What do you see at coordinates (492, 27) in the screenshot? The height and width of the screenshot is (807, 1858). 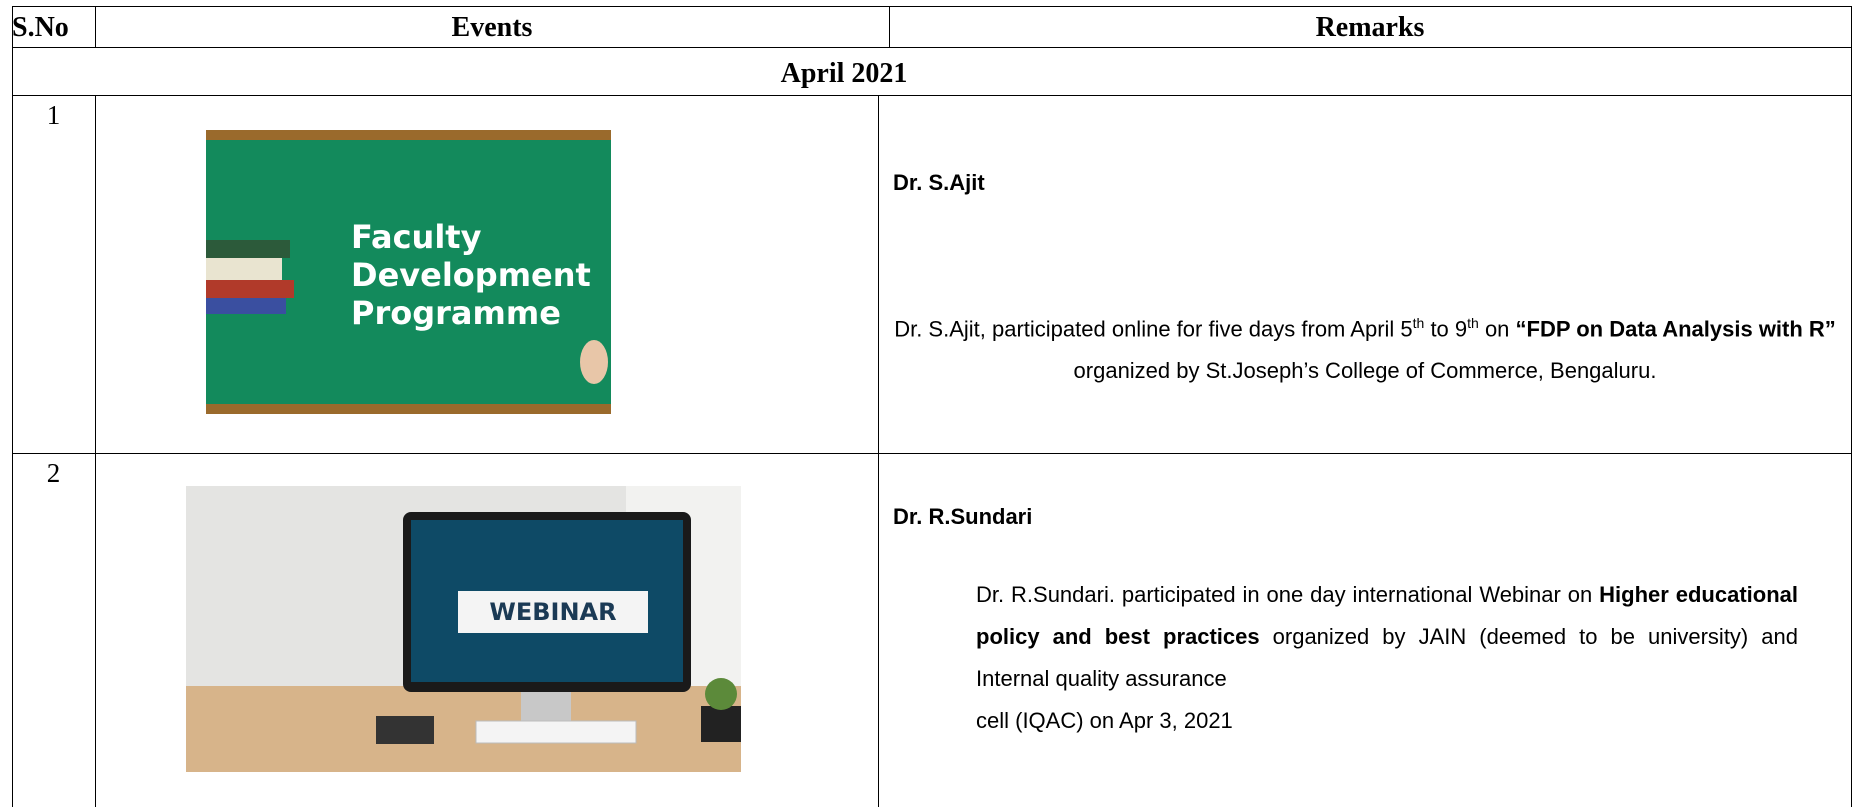 I see `header: Events` at bounding box center [492, 27].